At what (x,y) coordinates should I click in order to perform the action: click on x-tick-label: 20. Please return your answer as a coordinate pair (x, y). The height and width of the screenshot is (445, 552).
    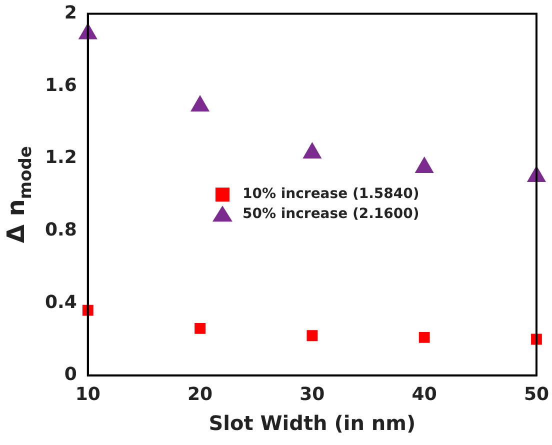
    Looking at the image, I should click on (200, 394).